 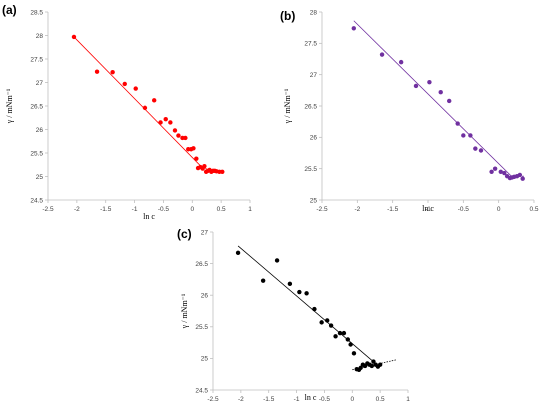 I want to click on panel-label: (b), so click(x=287, y=16).